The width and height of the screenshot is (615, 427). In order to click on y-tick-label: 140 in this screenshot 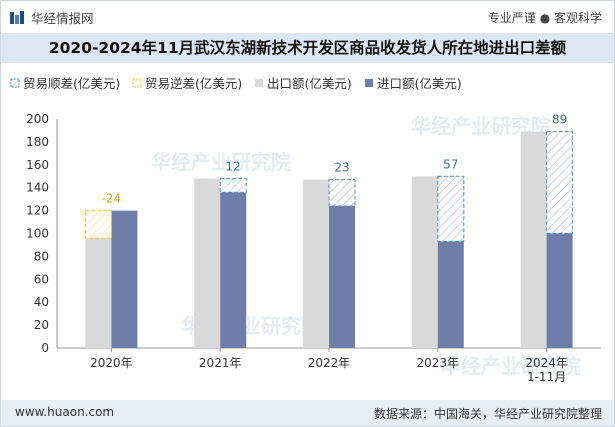, I will do `click(37, 188)`.